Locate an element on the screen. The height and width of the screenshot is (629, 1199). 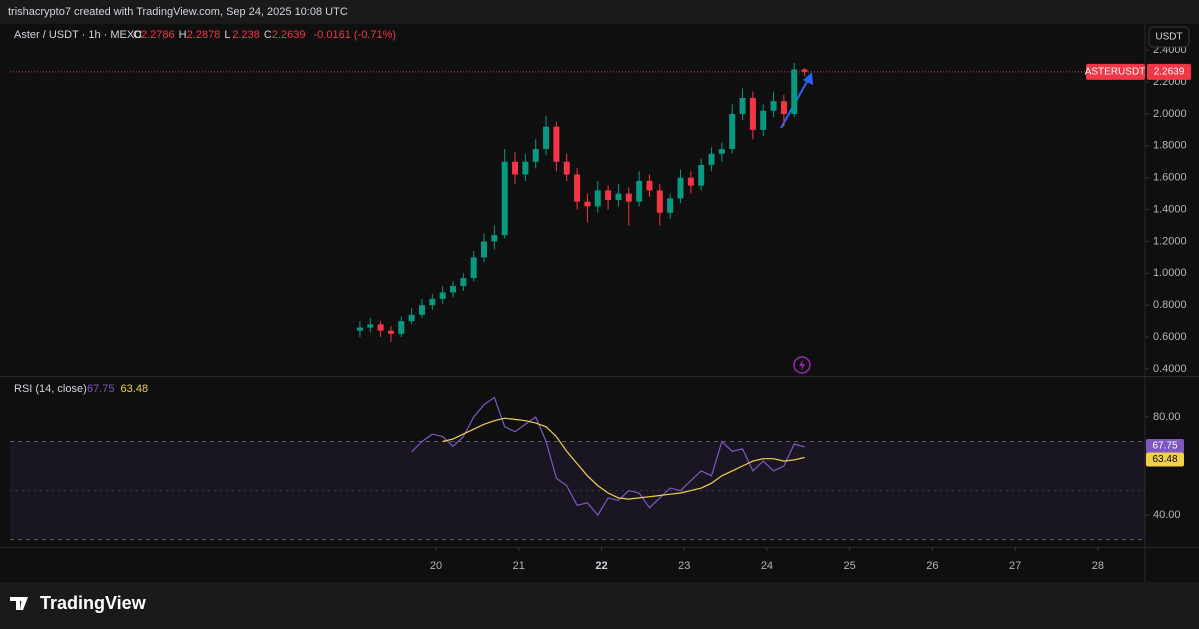
x-tick-label: 22 is located at coordinates (601, 566).